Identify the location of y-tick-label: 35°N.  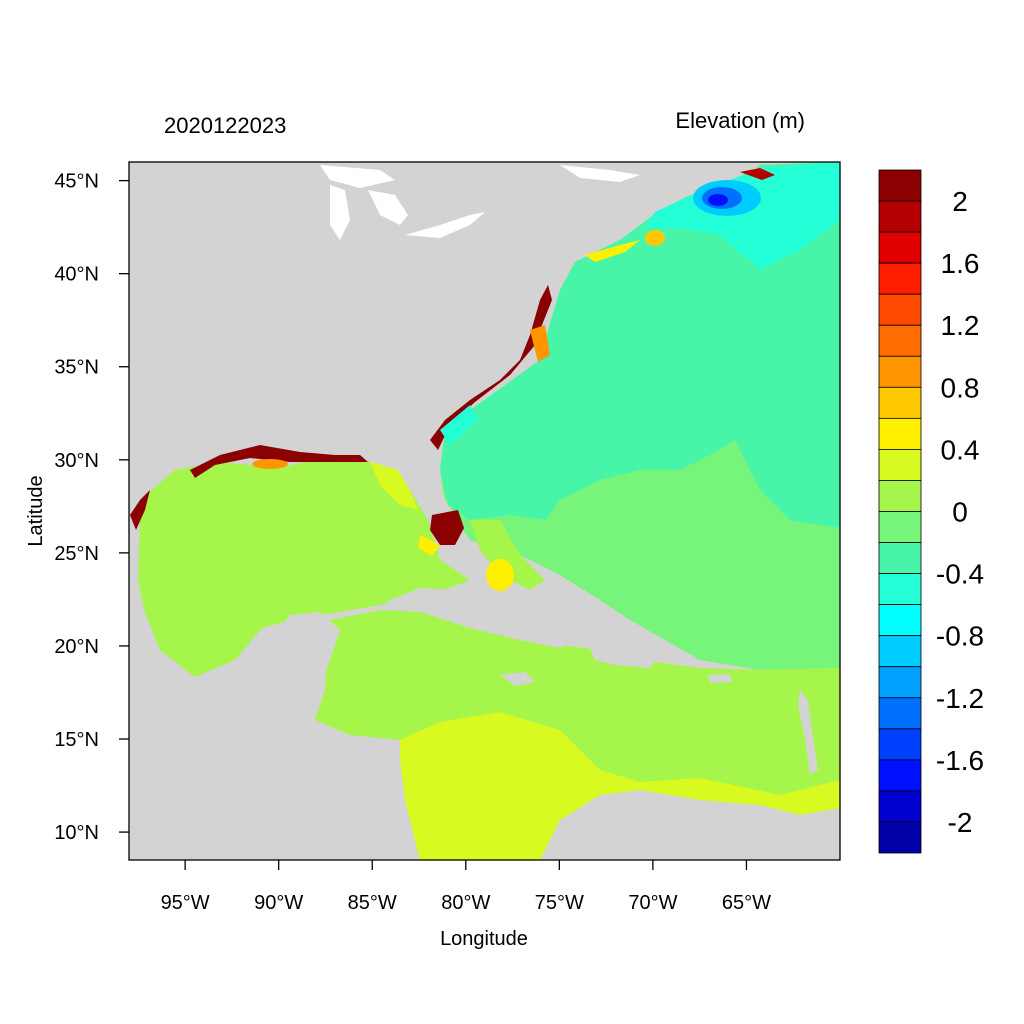
(76, 368).